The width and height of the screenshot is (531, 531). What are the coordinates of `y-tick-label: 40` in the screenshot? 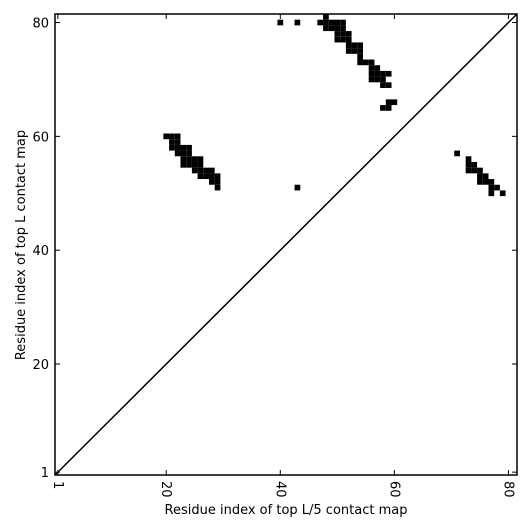 It's located at (40, 251).